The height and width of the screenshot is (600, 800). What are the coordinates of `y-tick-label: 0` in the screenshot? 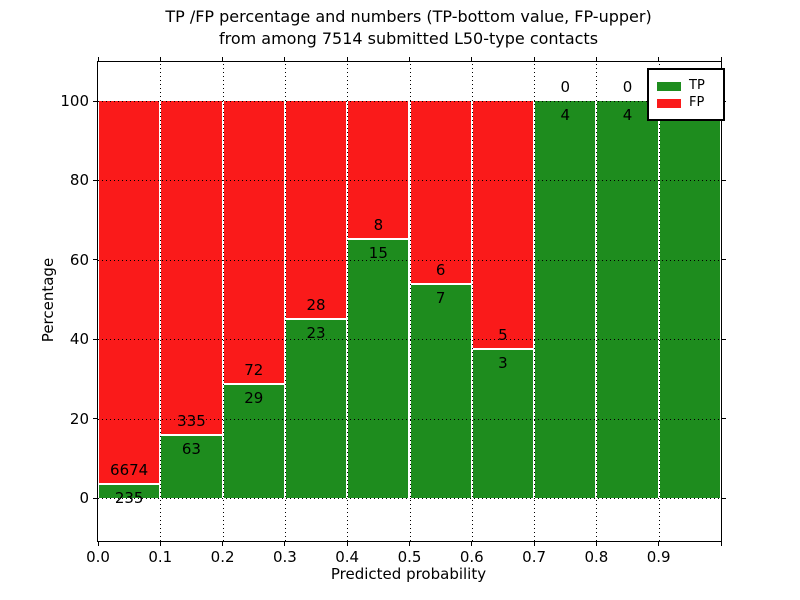 It's located at (84, 498).